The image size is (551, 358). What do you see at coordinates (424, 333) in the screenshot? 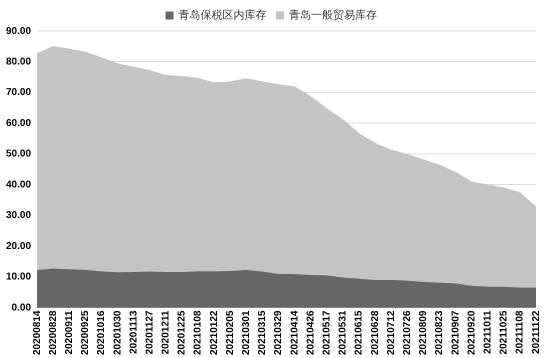
I see `x-tick-label: 20210809` at bounding box center [424, 333].